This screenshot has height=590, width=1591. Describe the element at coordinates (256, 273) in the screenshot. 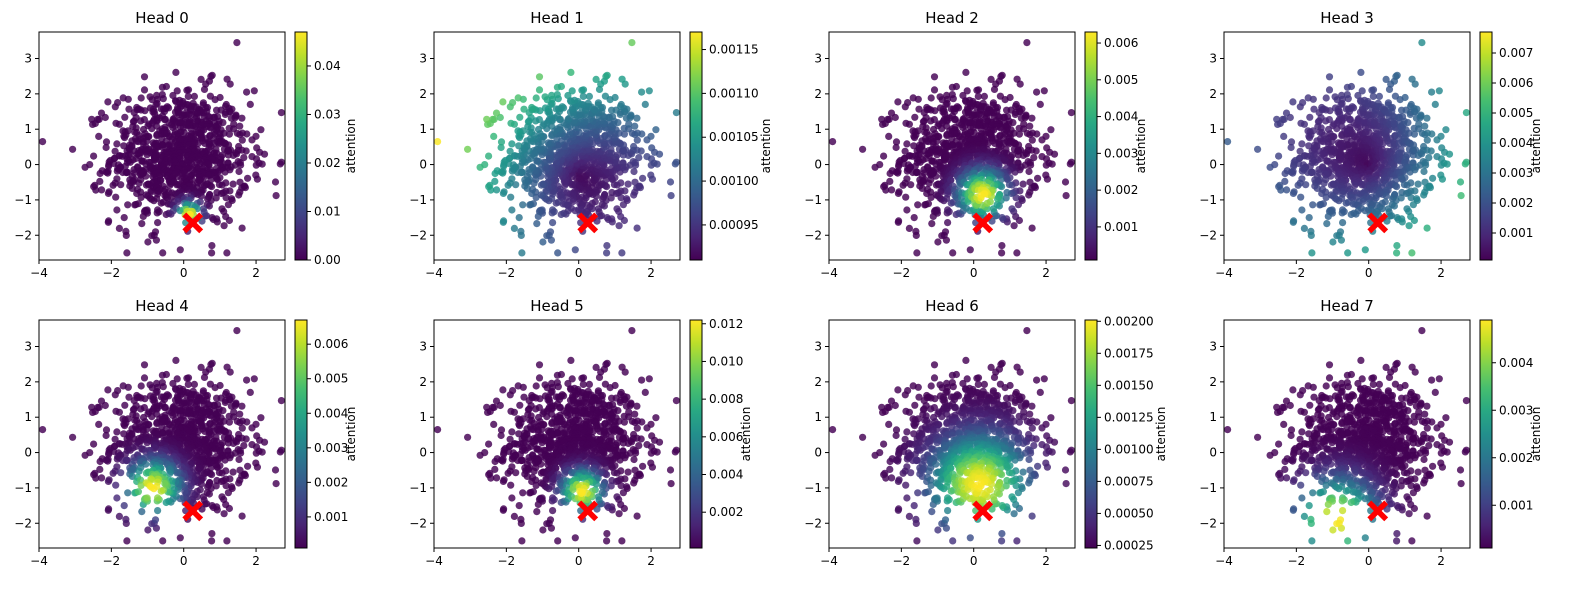

I see `x-tick-label: 2` at that location.